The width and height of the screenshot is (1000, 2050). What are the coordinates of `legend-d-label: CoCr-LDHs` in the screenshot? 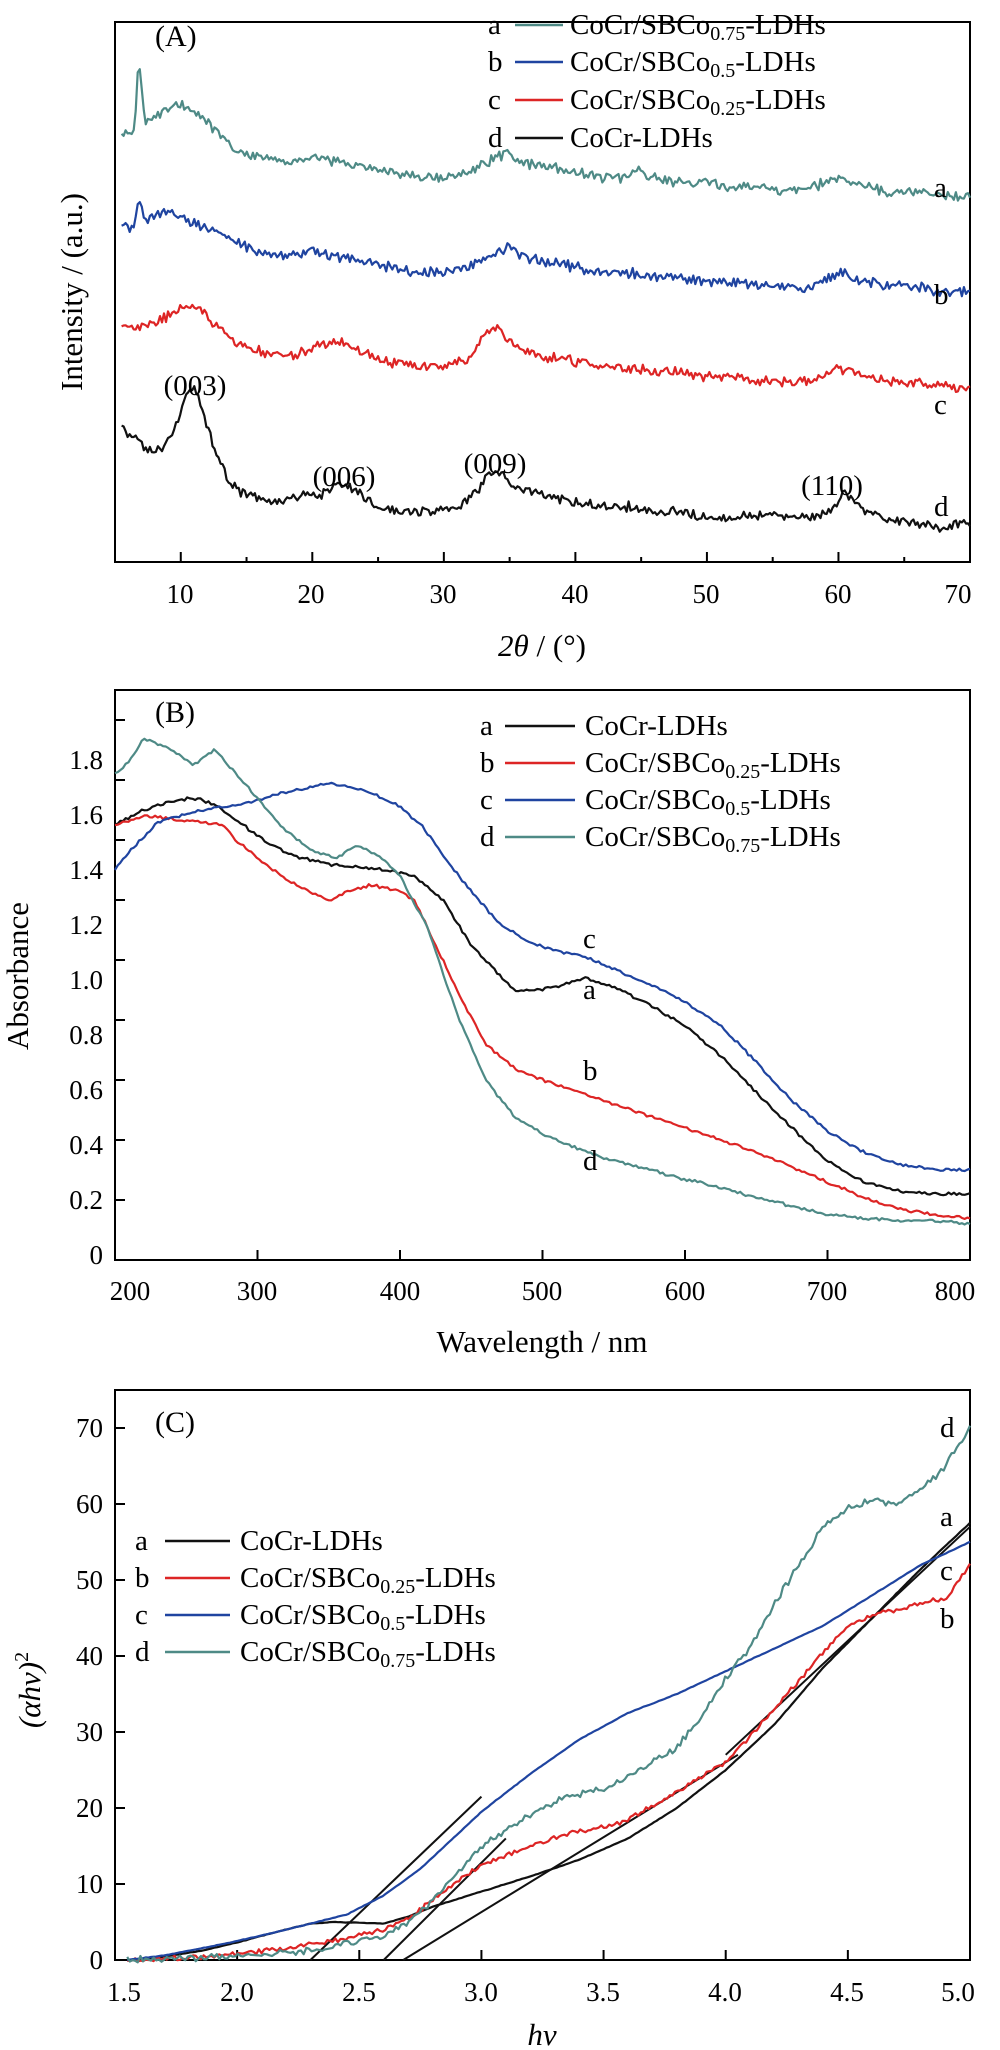 It's located at (641, 138).